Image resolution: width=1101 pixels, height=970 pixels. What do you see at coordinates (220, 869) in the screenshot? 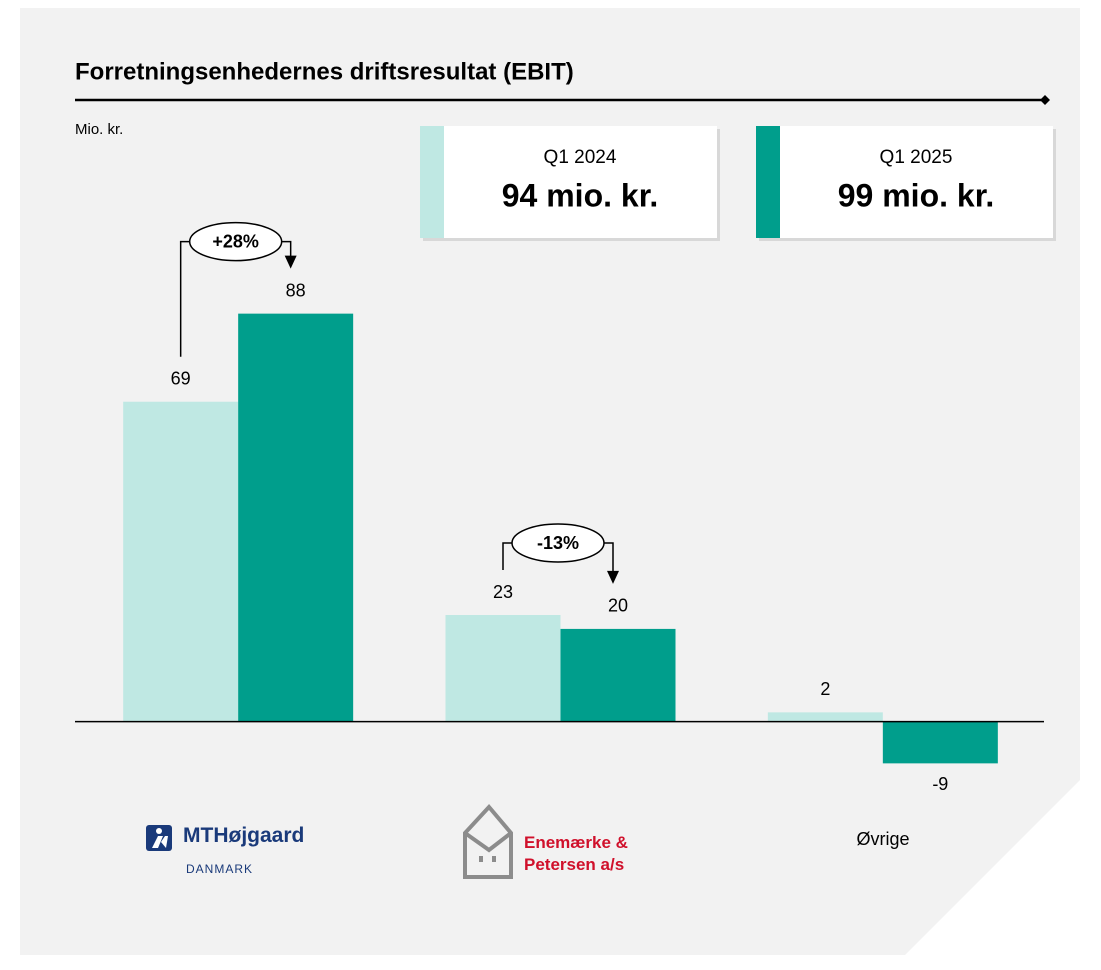
I see `category-note: DANMARK` at bounding box center [220, 869].